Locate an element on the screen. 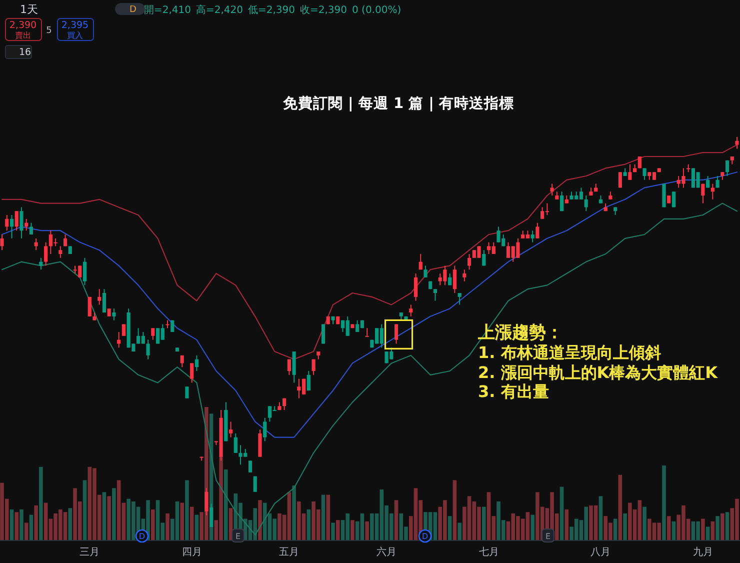  text: D is located at coordinates (133, 10).